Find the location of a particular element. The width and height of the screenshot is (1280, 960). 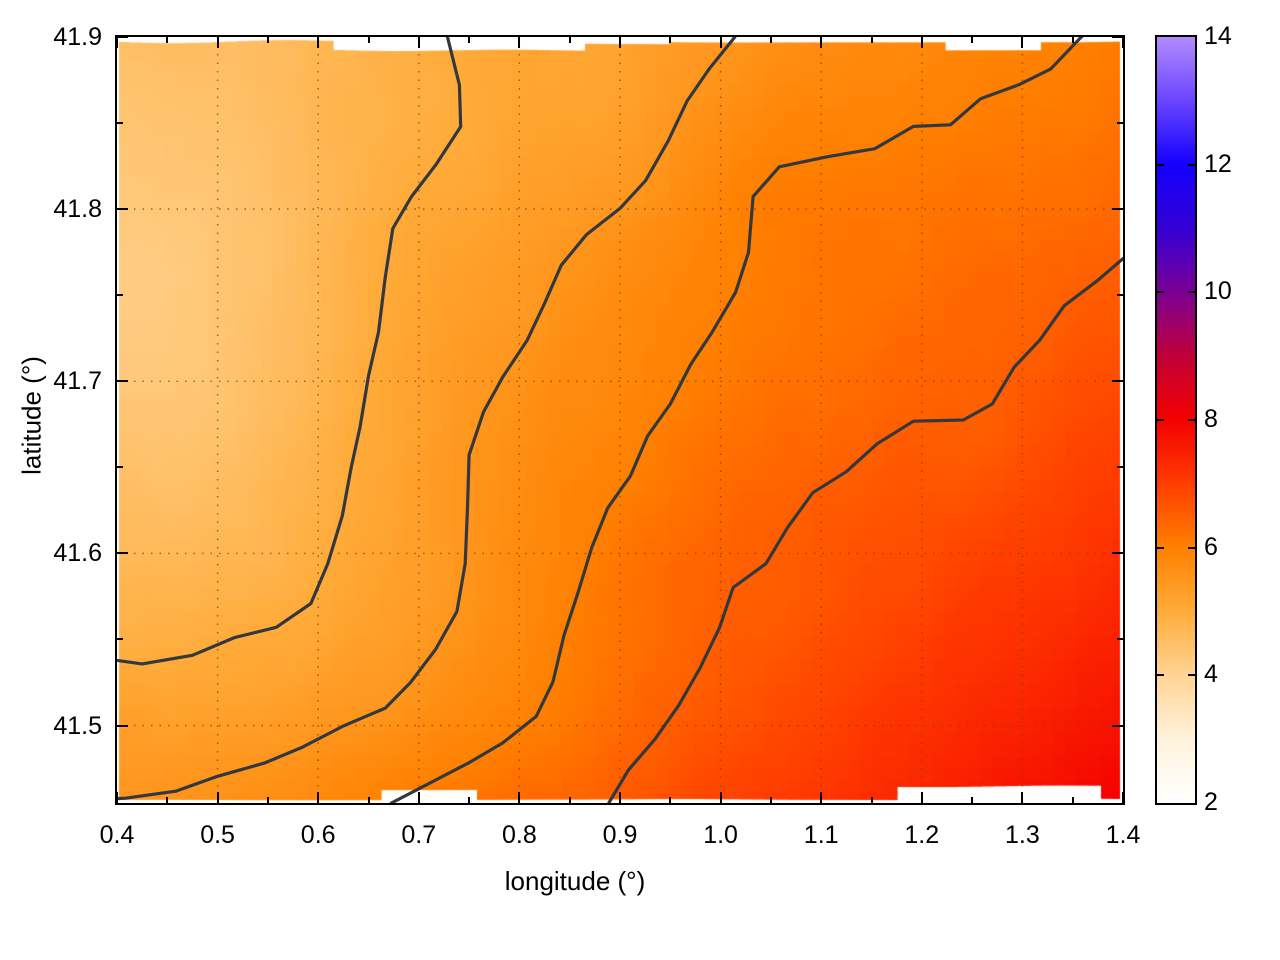

colorbar-tick-label: 8 is located at coordinates (1211, 419).